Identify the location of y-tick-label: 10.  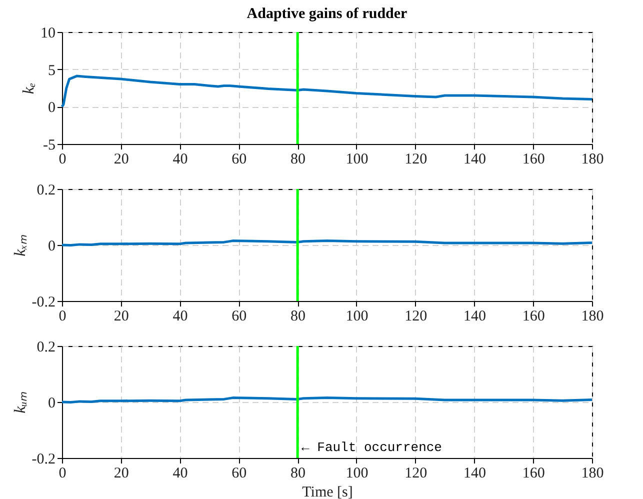
(48, 34).